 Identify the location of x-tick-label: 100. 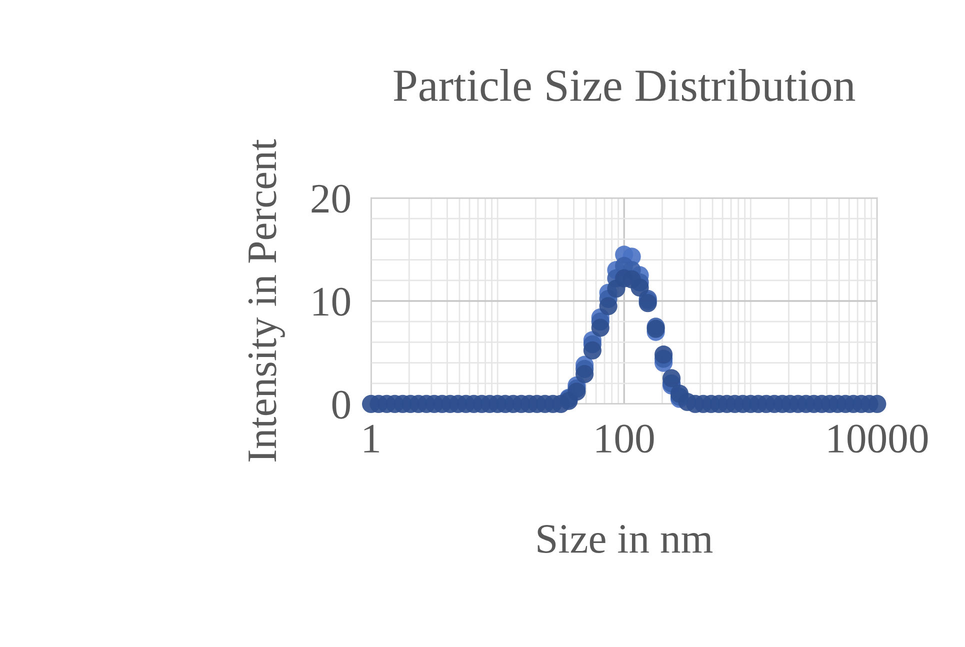
(625, 438).